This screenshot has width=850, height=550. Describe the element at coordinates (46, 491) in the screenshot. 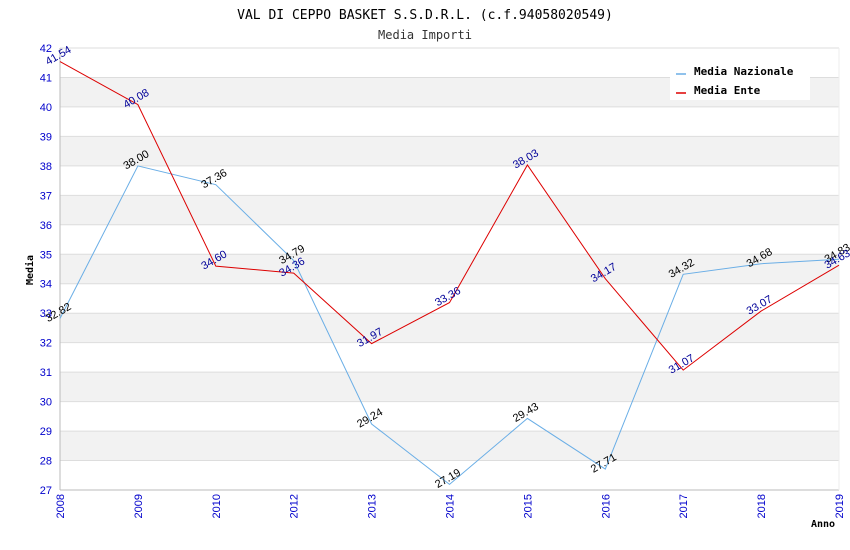

I see `y-tick-label: 27` at that location.